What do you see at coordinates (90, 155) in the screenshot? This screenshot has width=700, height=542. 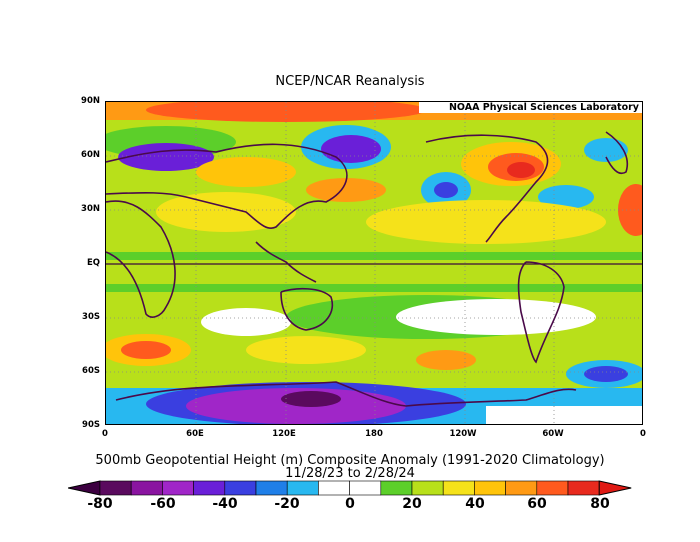 I see `lat-label-60n: 60N` at bounding box center [90, 155].